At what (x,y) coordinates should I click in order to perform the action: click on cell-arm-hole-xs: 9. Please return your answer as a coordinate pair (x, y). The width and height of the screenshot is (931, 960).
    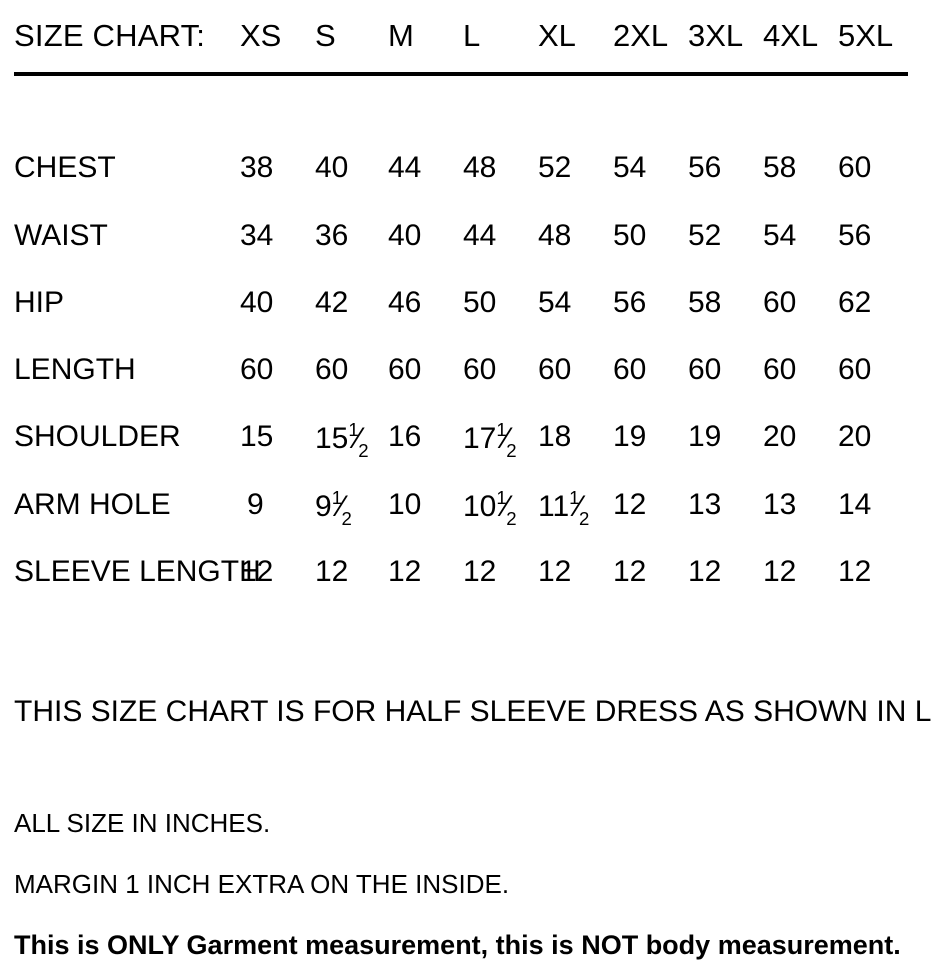
    Looking at the image, I should click on (255, 505).